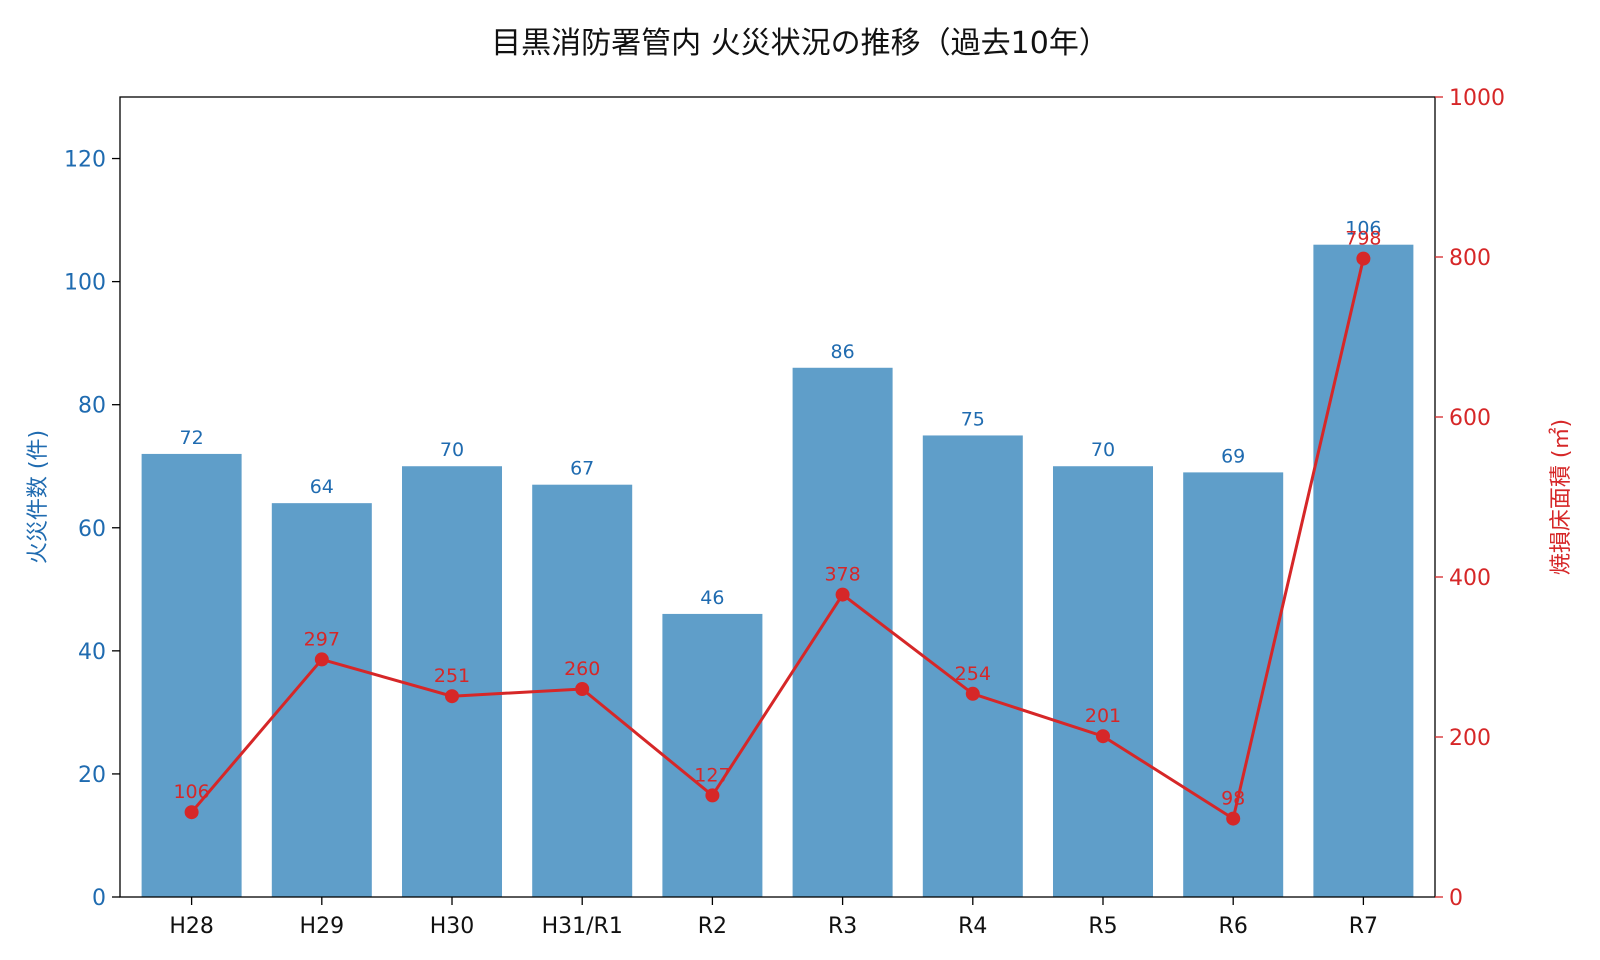 This screenshot has height=960, width=1600. I want to click on bar-value-label: 64, so click(322, 487).